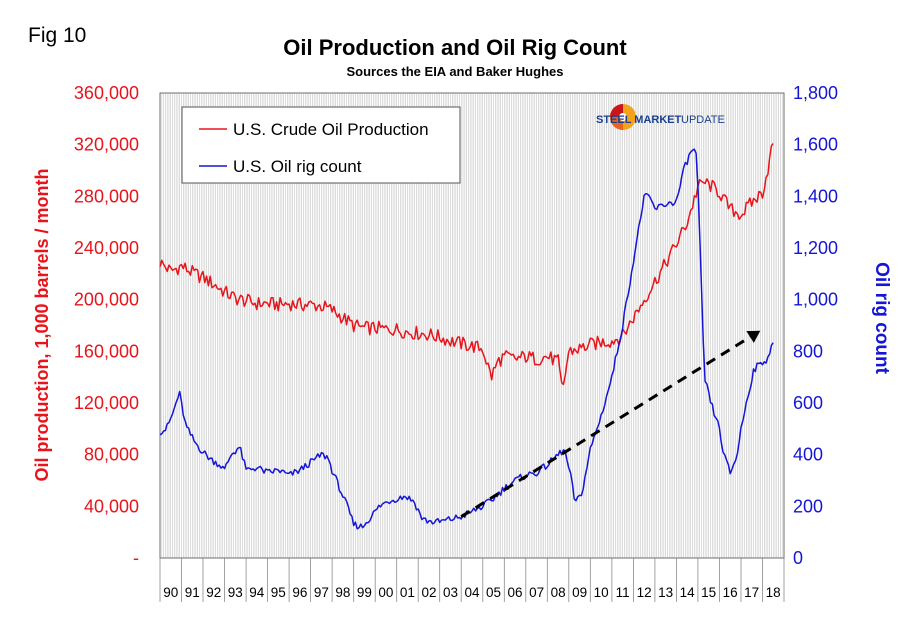 The width and height of the screenshot is (910, 622). I want to click on x-tick-label: 04, so click(472, 592).